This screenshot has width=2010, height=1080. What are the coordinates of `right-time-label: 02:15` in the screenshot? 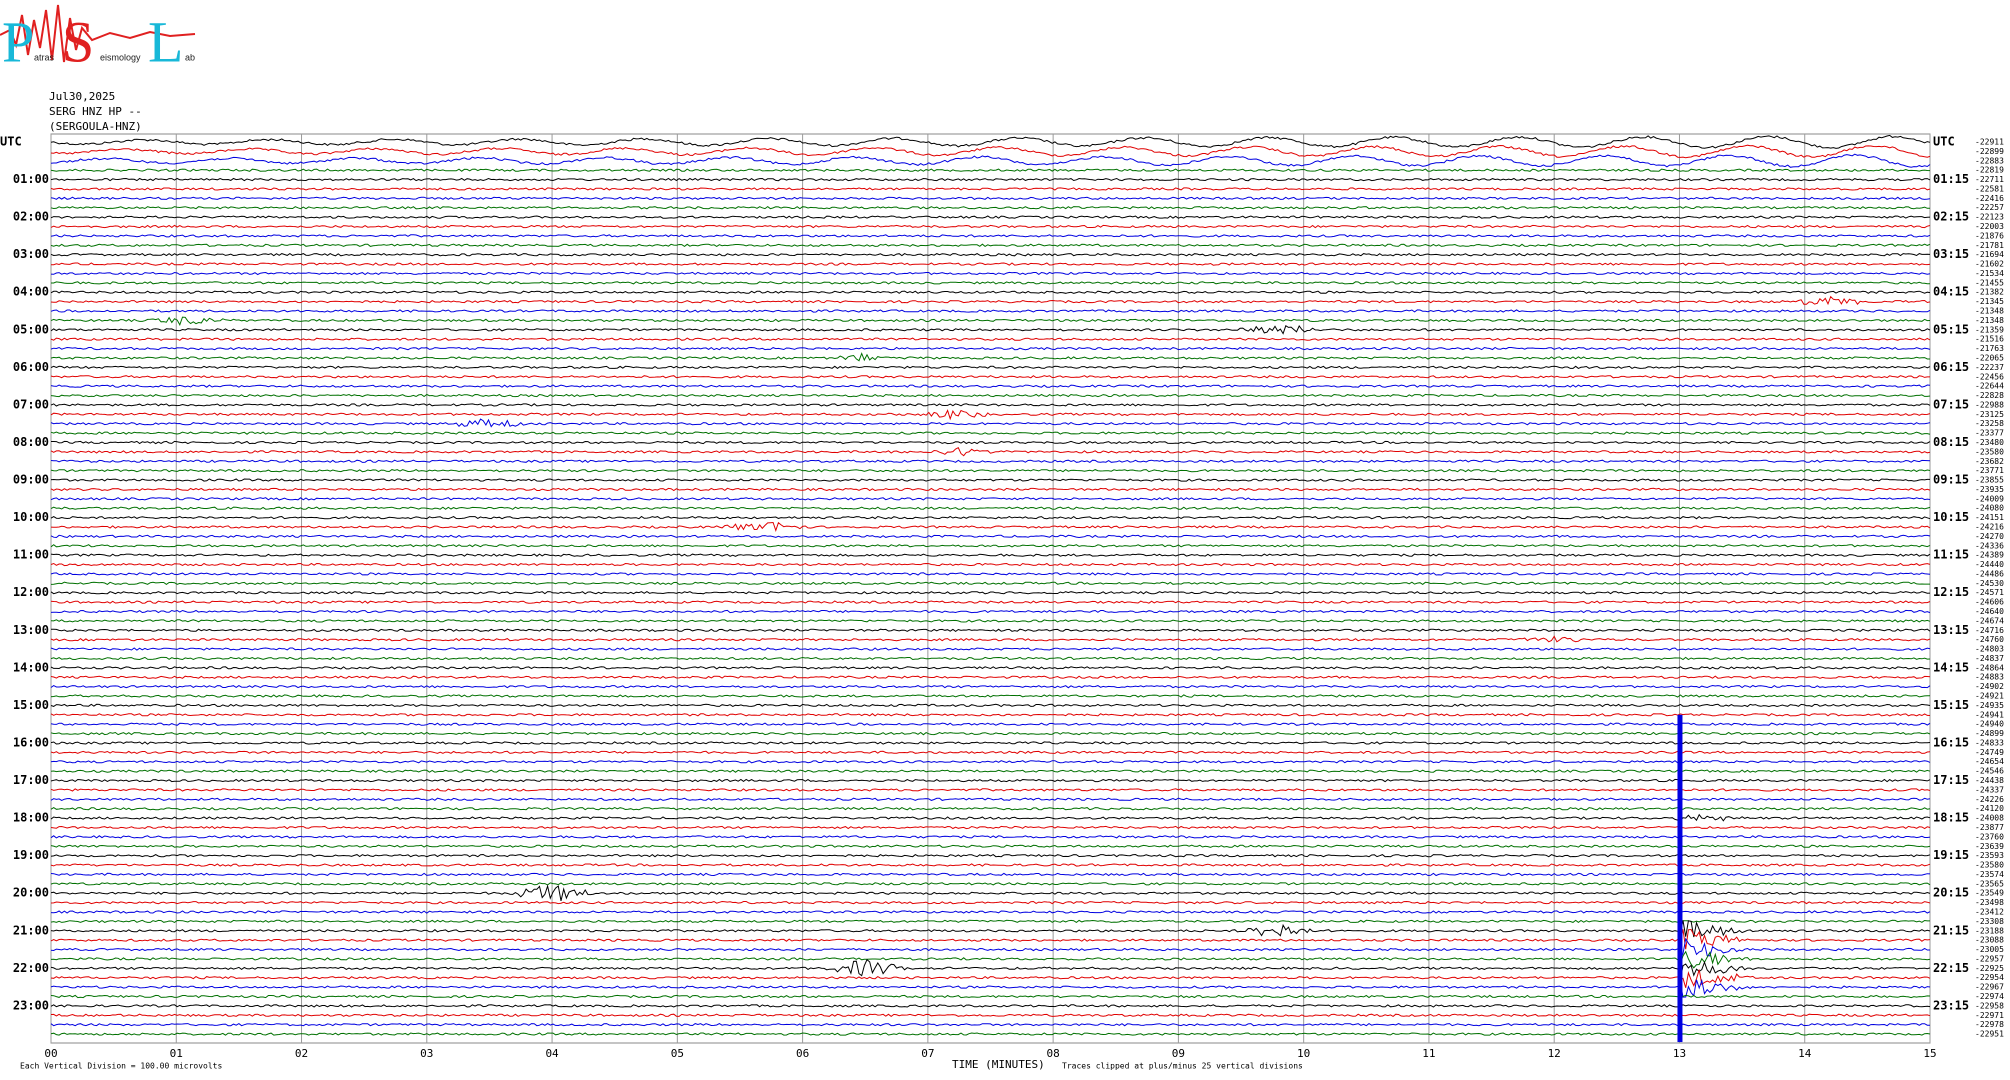 It's located at (1951, 217).